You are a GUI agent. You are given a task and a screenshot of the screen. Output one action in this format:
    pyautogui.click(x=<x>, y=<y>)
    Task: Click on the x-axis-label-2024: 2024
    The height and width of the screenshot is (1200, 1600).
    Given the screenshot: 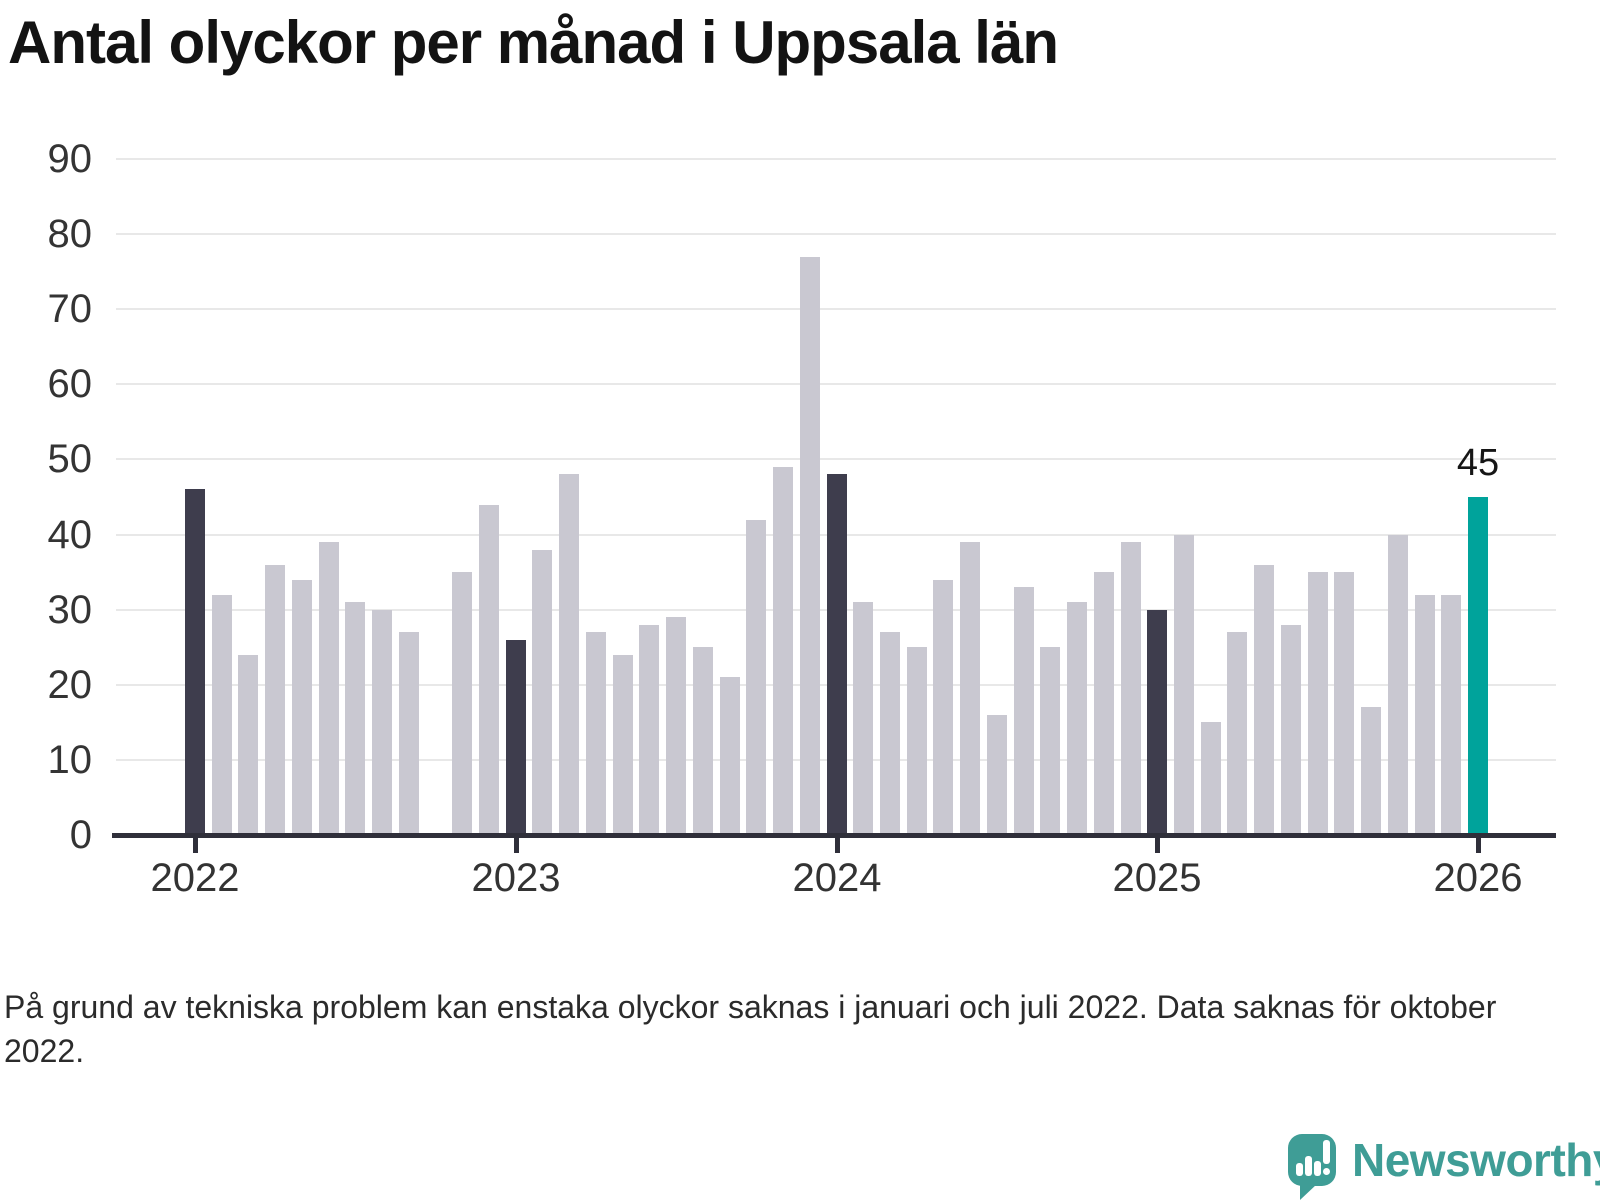 What is the action you would take?
    pyautogui.click(x=837, y=878)
    